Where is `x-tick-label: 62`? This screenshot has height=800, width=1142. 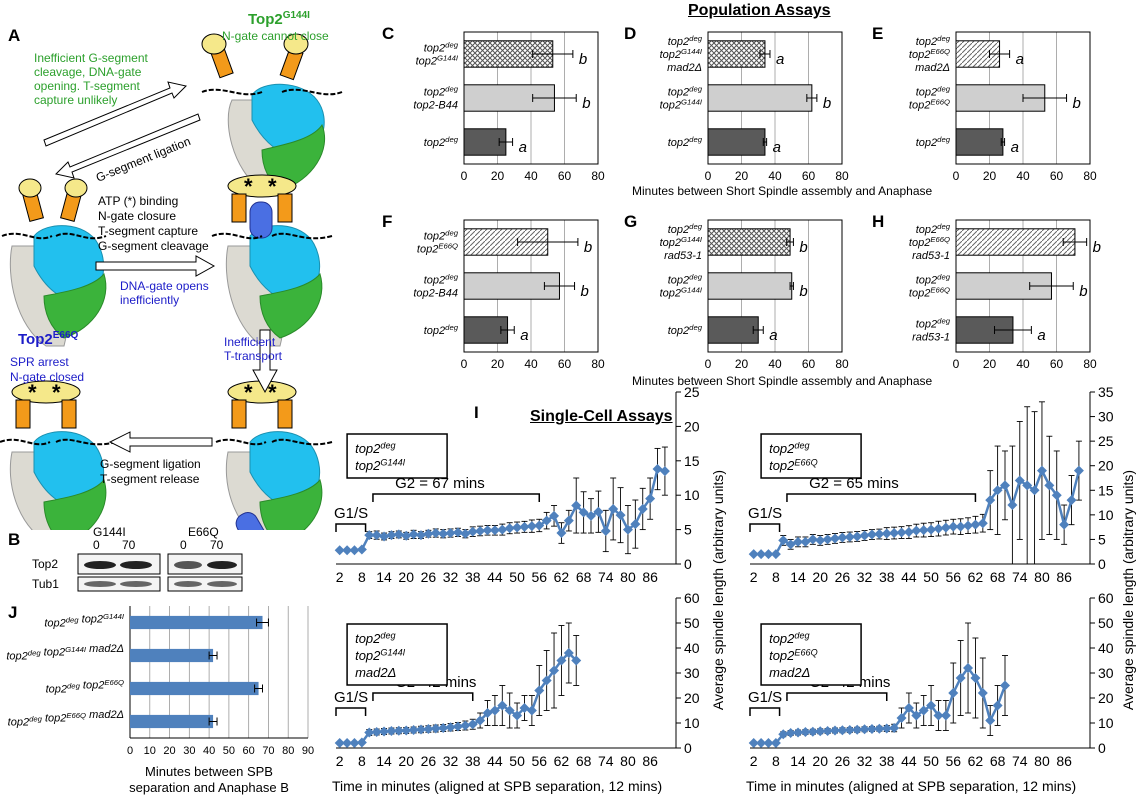
x-tick-label: 62 is located at coordinates (976, 577).